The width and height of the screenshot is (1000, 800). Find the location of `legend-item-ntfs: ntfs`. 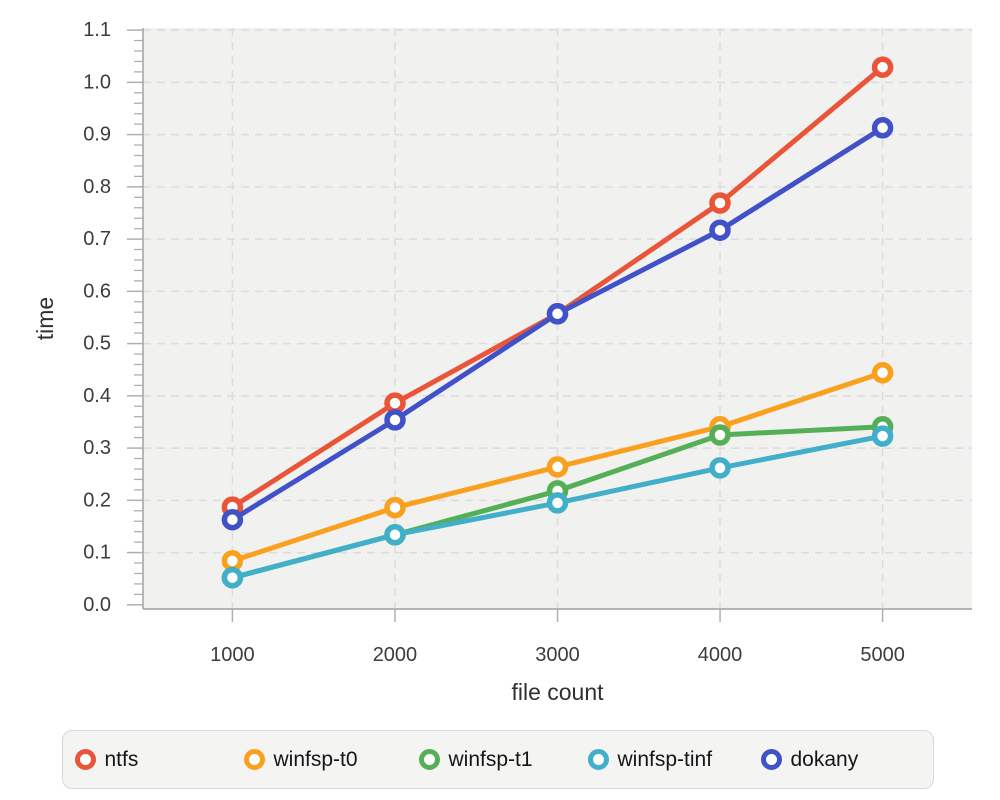

legend-item-ntfs: ntfs is located at coordinates (106, 759).